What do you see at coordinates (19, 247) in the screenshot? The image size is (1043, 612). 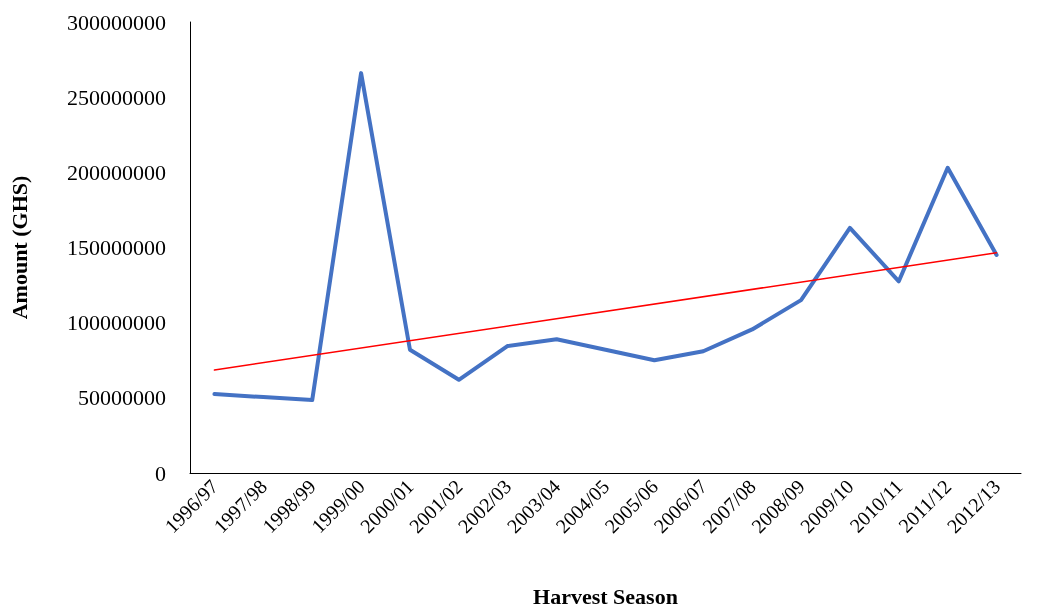 I see `y-axis-title: Amount (GHS)` at bounding box center [19, 247].